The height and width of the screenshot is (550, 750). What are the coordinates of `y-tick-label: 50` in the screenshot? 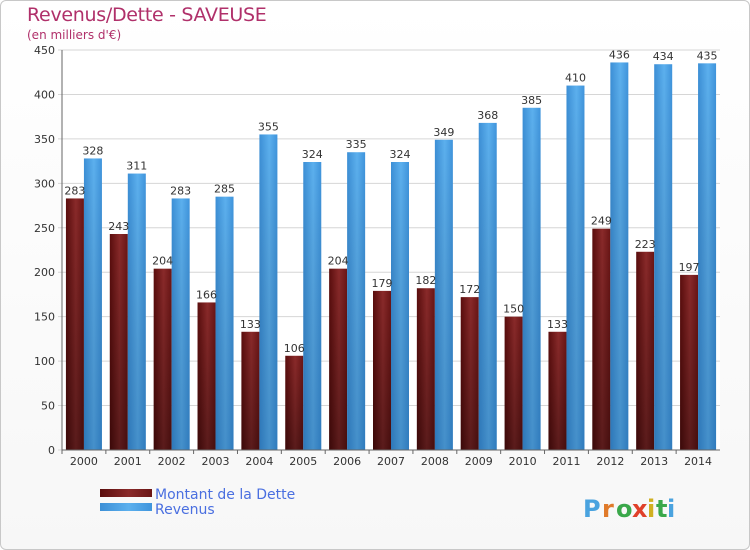 It's located at (48, 406).